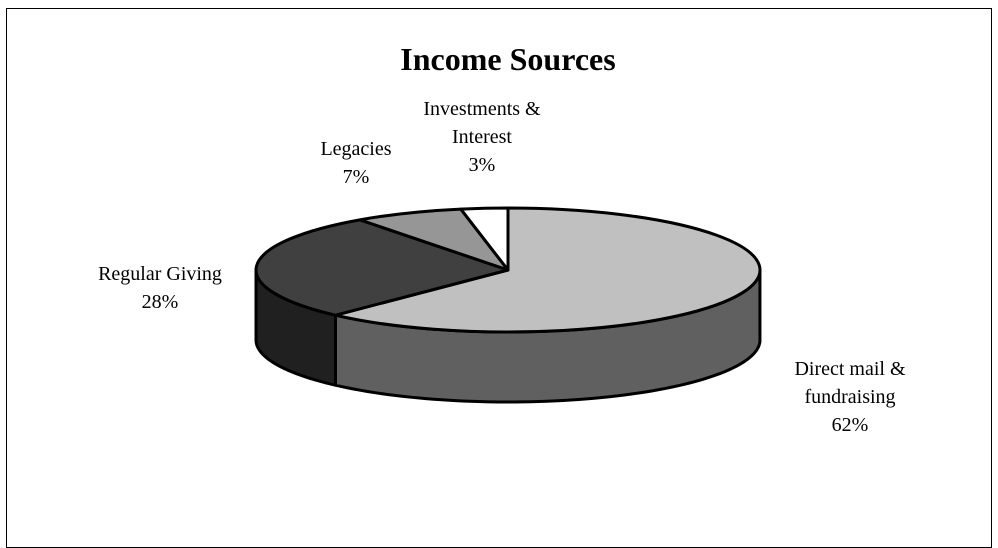 Image resolution: width=998 pixels, height=548 pixels. What do you see at coordinates (547, 270) in the screenshot?
I see `pie-slice-direct-mail-and-fundraising` at bounding box center [547, 270].